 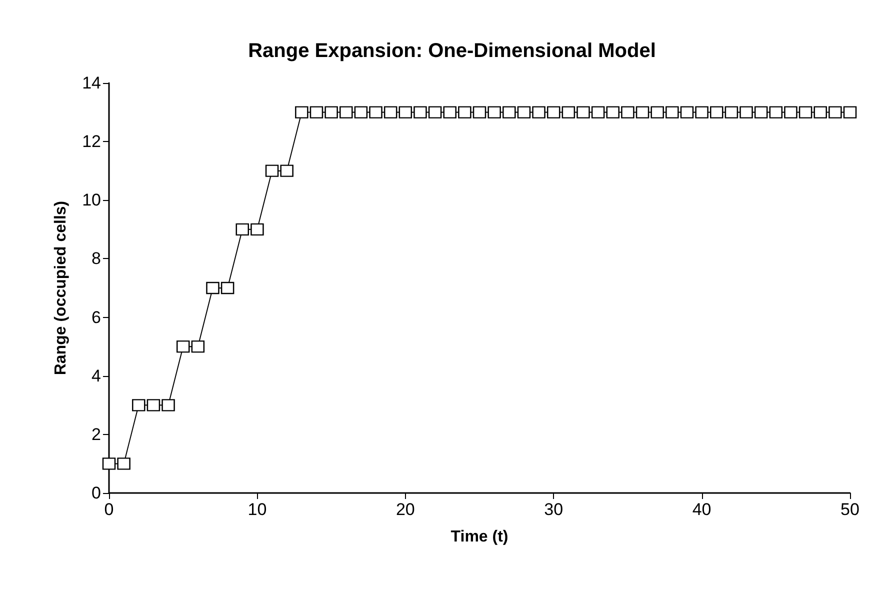 I want to click on y-tick-label: 4, so click(x=96, y=376).